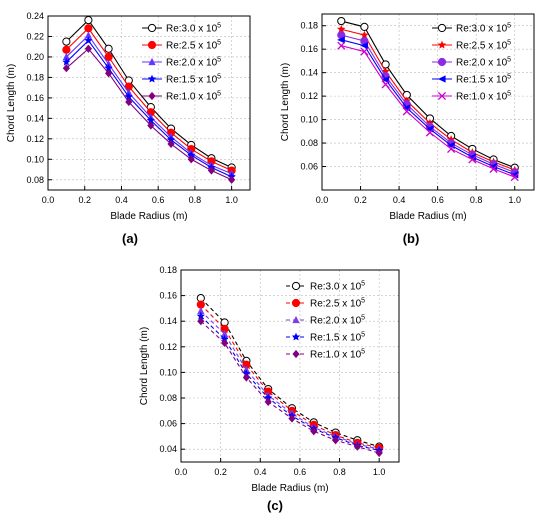 The image size is (550, 518). What do you see at coordinates (476, 200) in the screenshot?
I see `x-tick-label: 0.8` at bounding box center [476, 200].